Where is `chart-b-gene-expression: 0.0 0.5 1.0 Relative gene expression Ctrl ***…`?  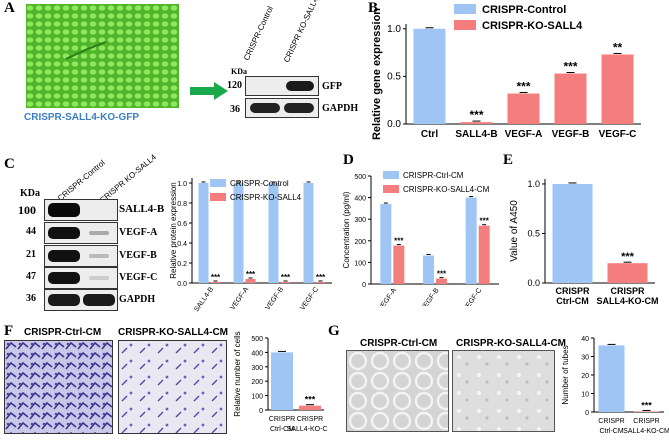
chart-b-gene-expression: 0.0 0.5 1.0 Relative gene expression Ctrl ***… is located at coordinates (506, 72).